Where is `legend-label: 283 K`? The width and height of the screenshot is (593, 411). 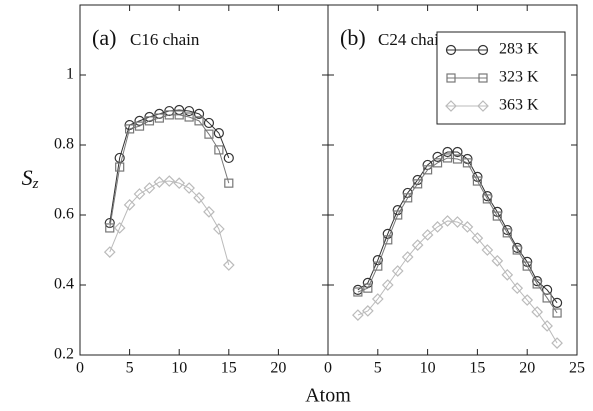 legend-label: 283 K is located at coordinates (519, 49).